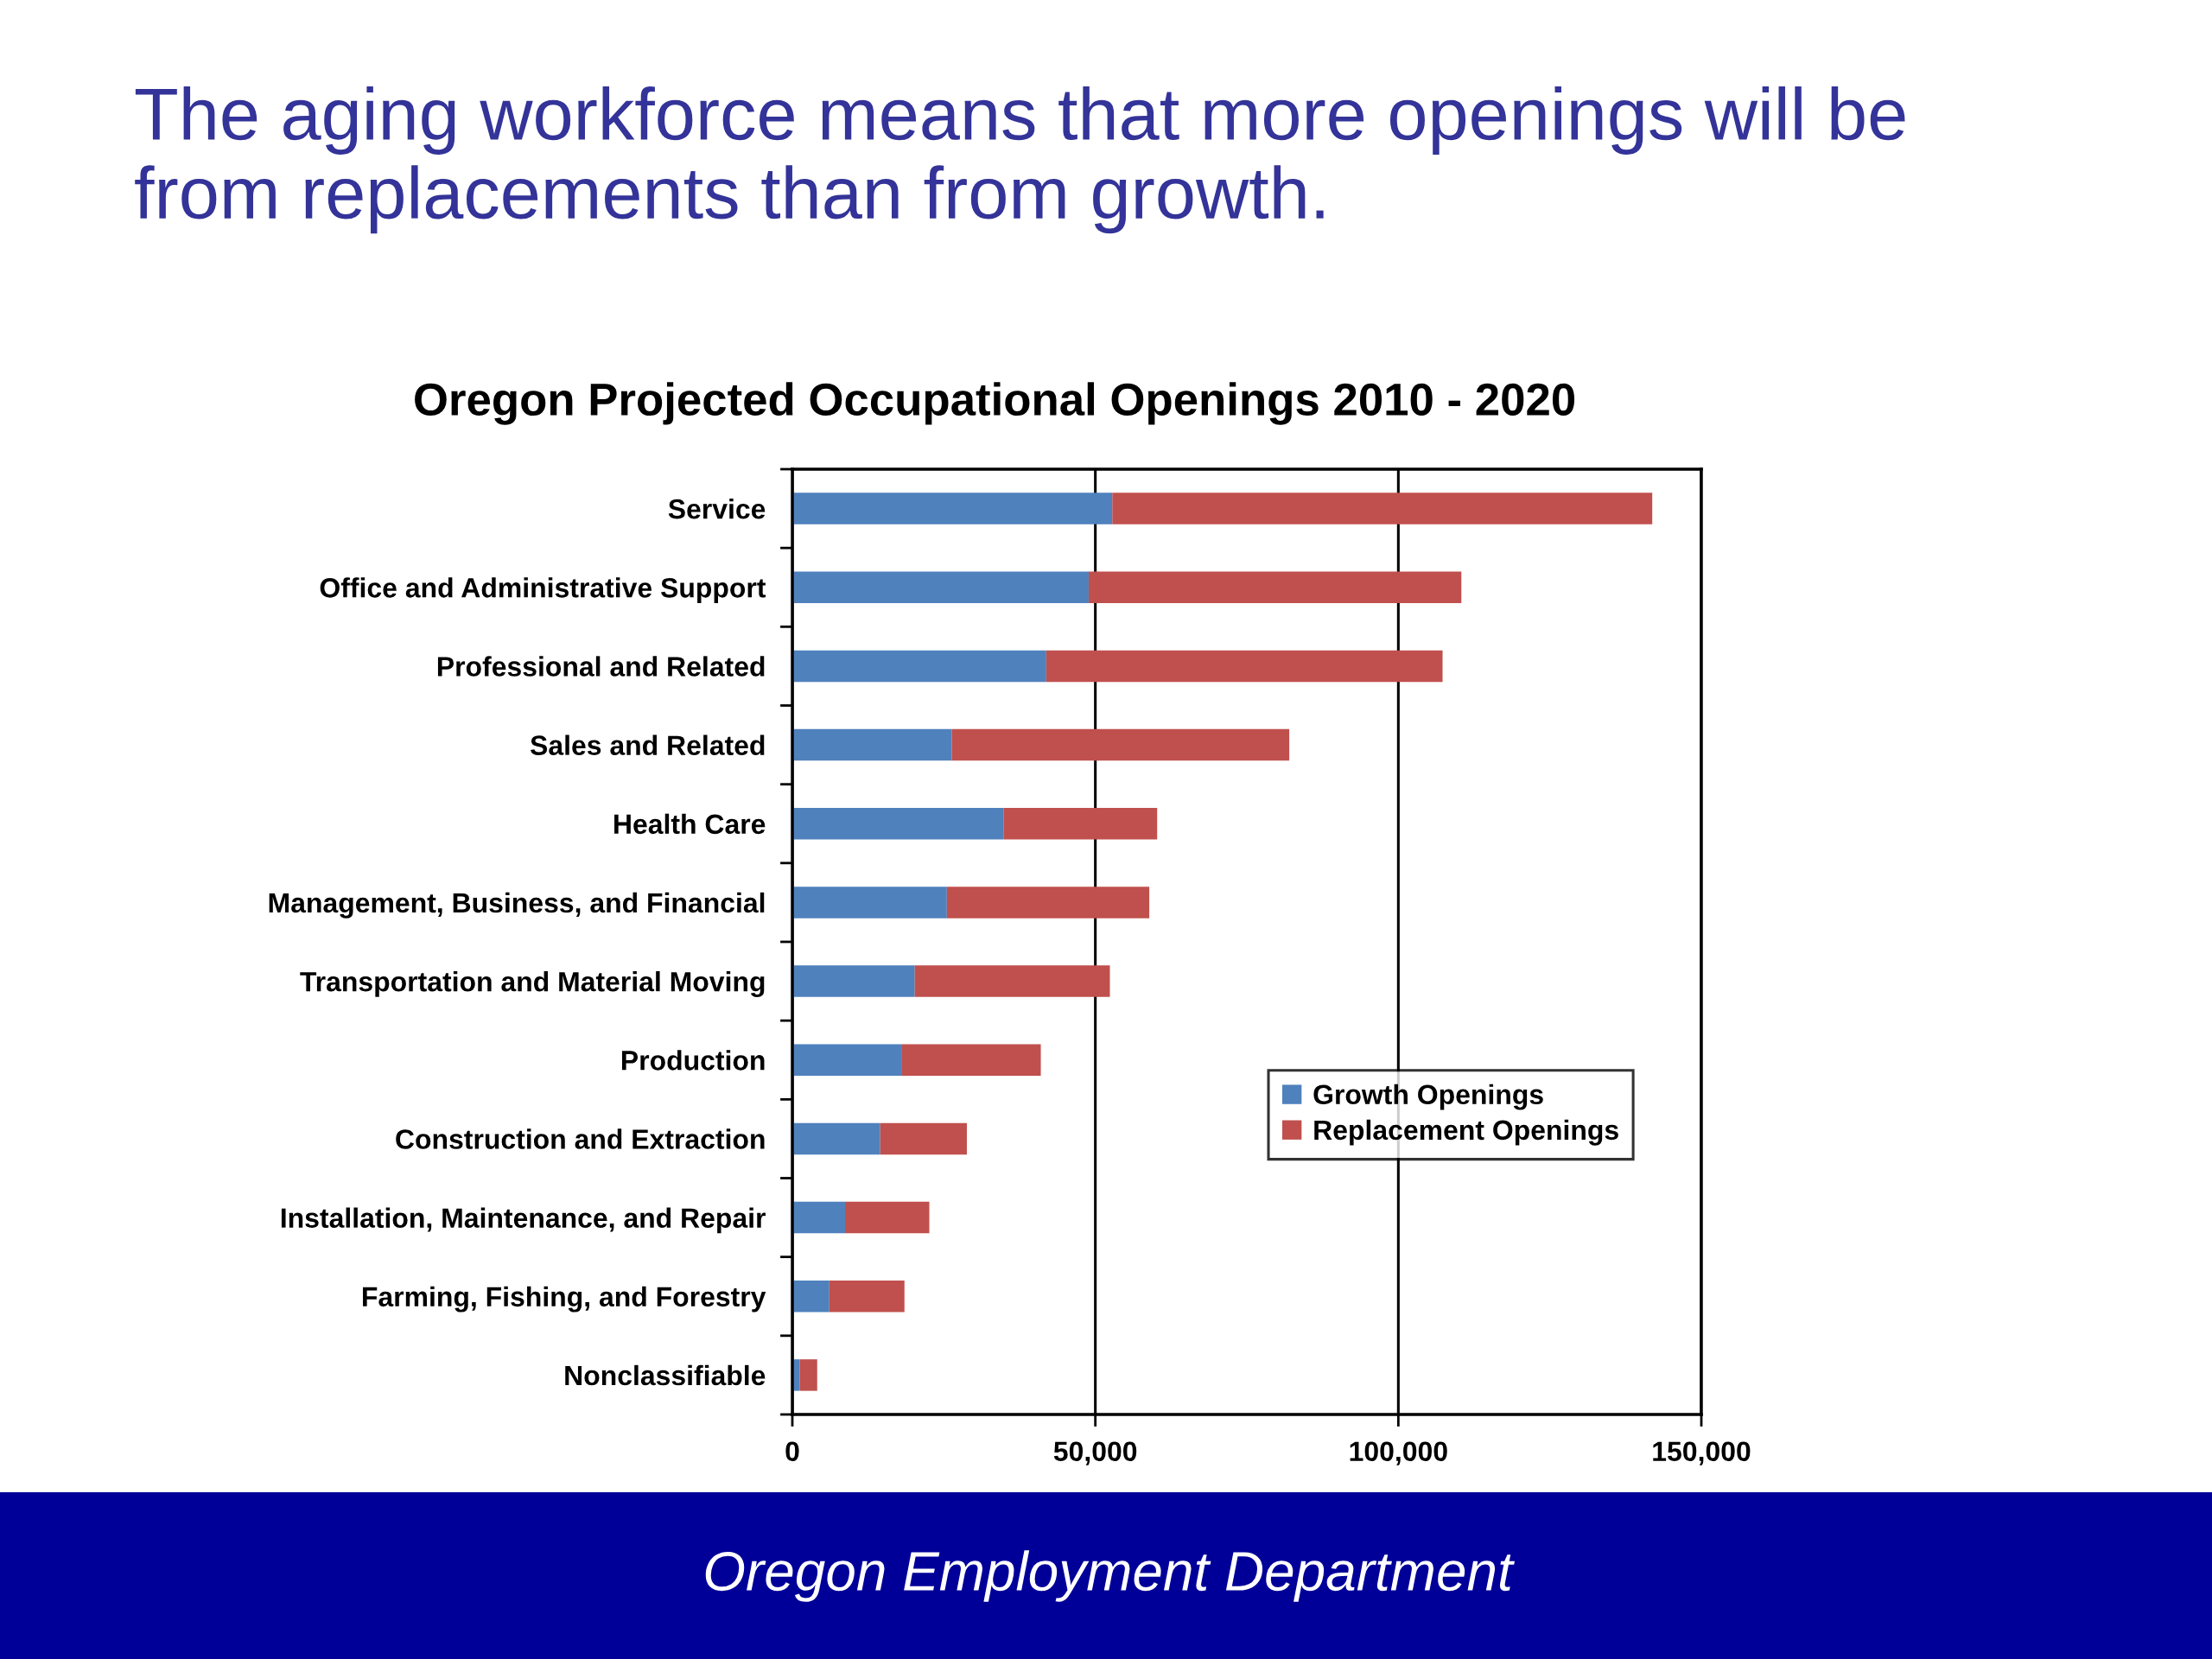 This screenshot has height=1659, width=2212. What do you see at coordinates (717, 509) in the screenshot?
I see `y-tick-label: Service` at bounding box center [717, 509].